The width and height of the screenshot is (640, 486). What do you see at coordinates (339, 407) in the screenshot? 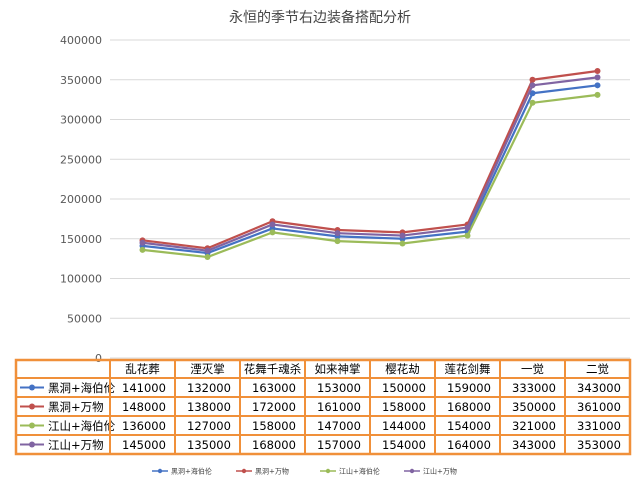
I see `data-label: 161000` at bounding box center [339, 407].